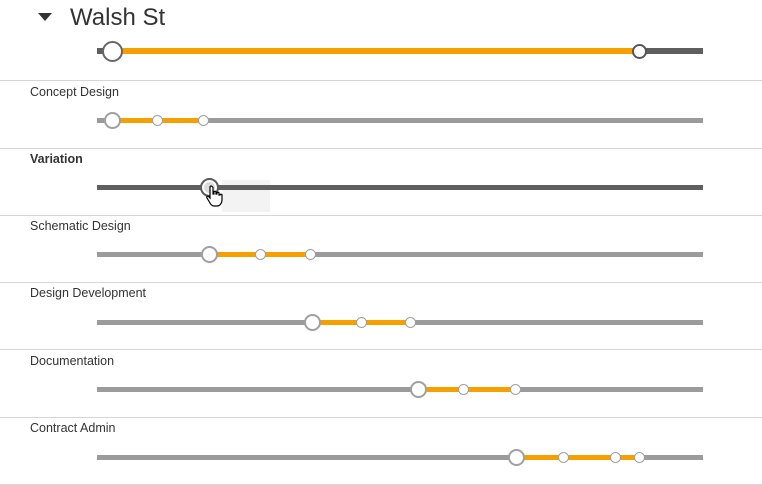 The width and height of the screenshot is (762, 485). I want to click on project-start-handle, so click(112, 51).